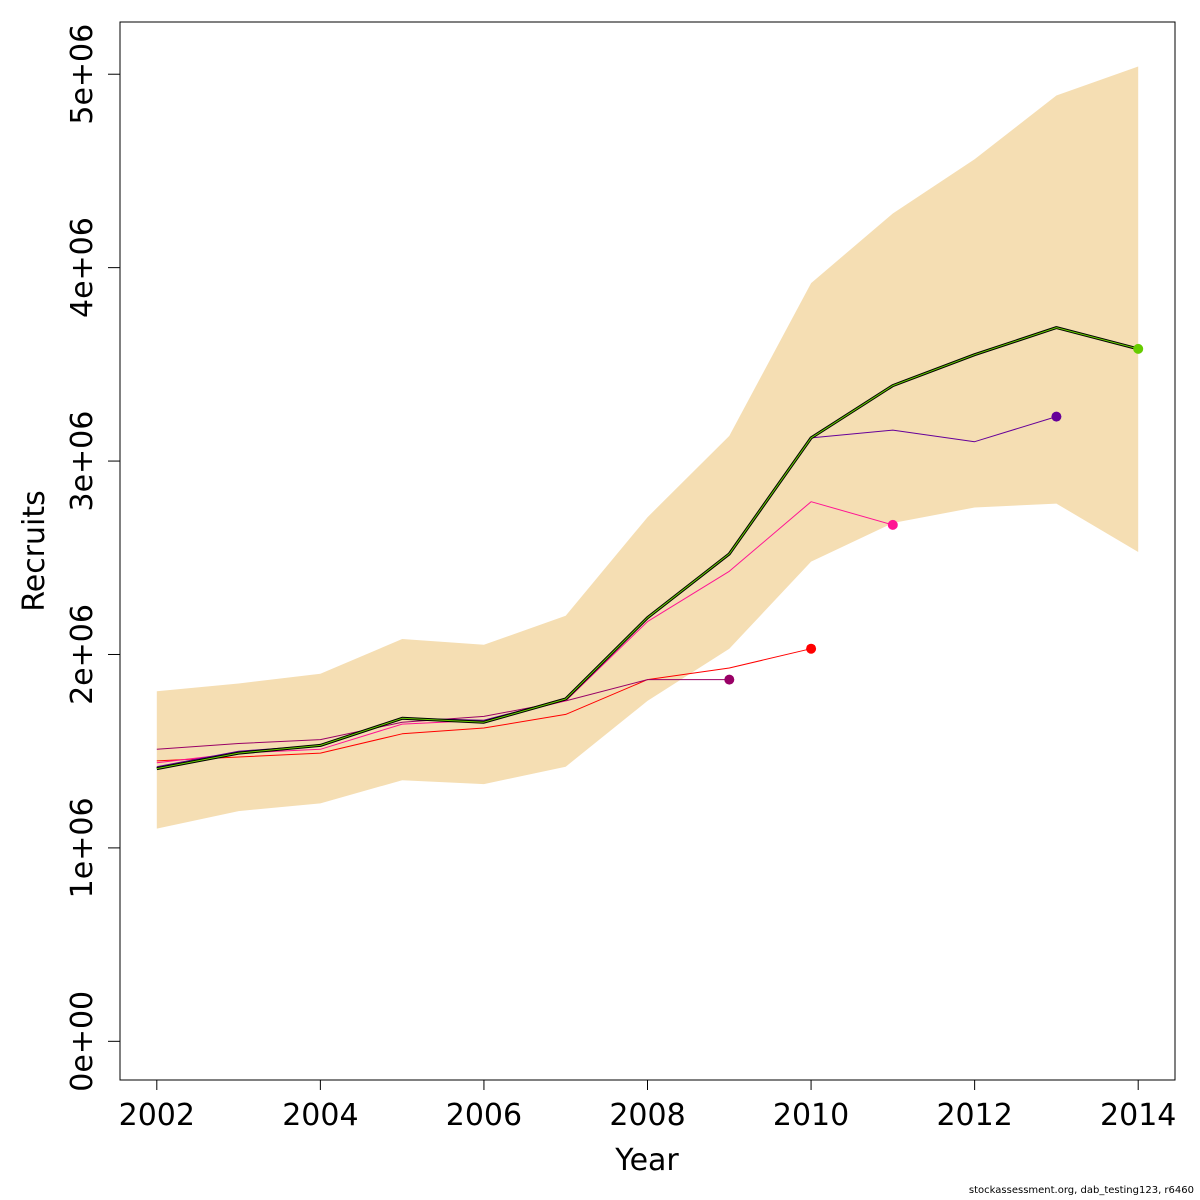  I want to click on y-tick-label-3: 3e+06, so click(82, 461).